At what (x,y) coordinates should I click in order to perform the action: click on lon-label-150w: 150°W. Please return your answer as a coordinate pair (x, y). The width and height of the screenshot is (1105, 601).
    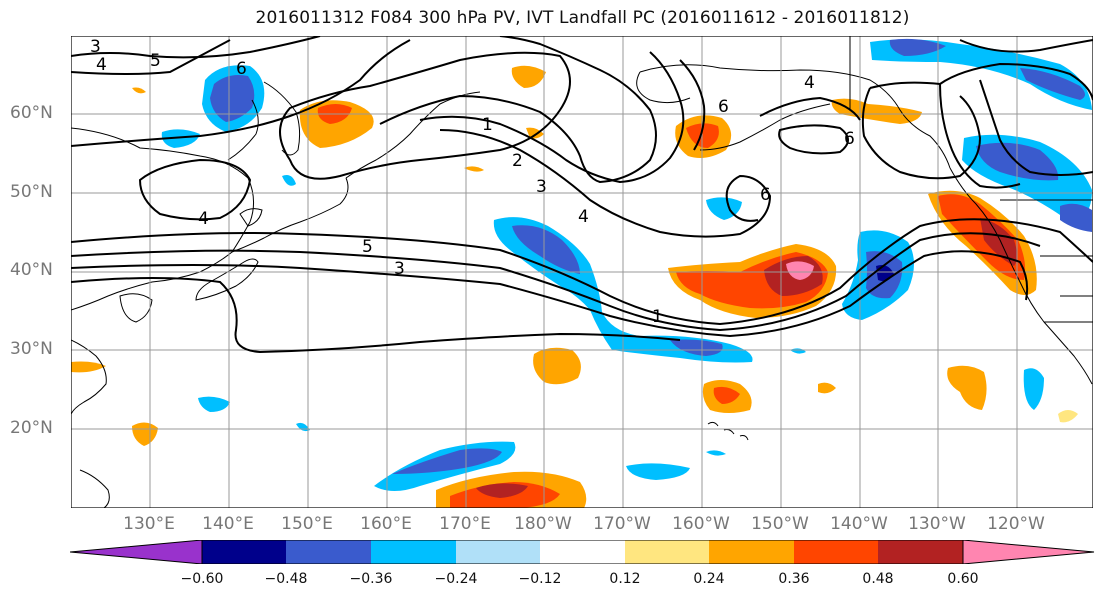
    Looking at the image, I should click on (780, 524).